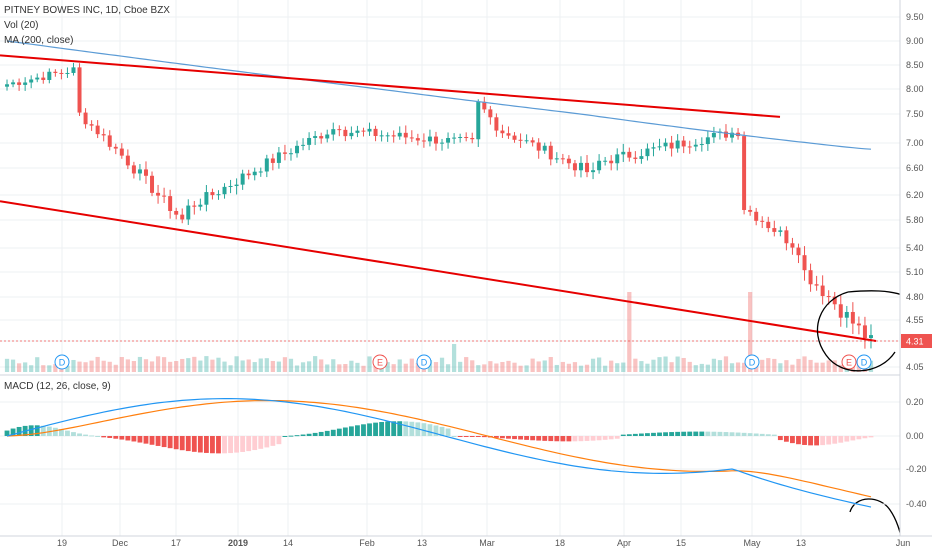  I want to click on vol-legend: Vol (20), so click(21, 25).